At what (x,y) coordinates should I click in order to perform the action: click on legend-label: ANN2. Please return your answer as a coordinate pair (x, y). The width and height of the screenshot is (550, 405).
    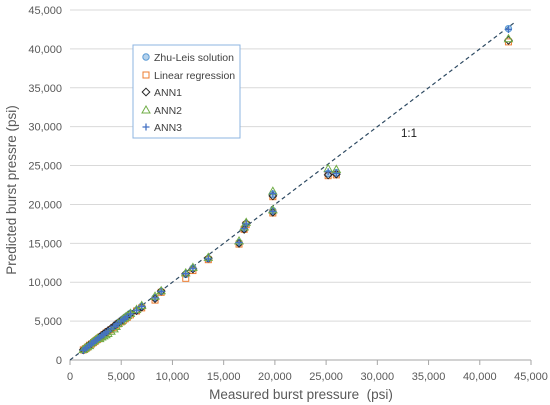
    Looking at the image, I should click on (168, 111).